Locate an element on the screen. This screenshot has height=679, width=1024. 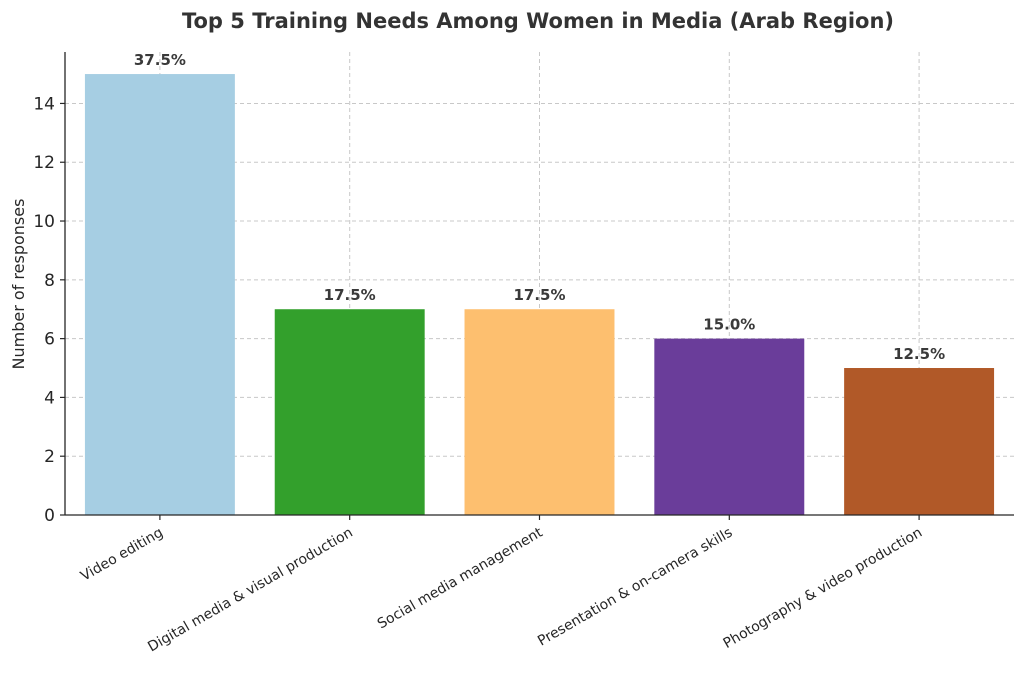
data-label: 12.5% is located at coordinates (919, 354).